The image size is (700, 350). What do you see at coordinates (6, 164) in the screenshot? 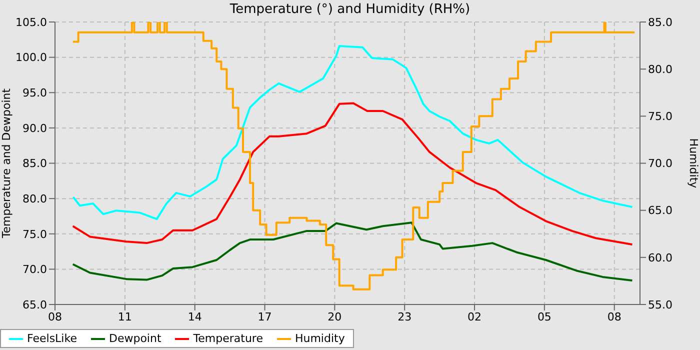
I see `y-axis-title: Temperature and Dewpoint` at bounding box center [6, 164].